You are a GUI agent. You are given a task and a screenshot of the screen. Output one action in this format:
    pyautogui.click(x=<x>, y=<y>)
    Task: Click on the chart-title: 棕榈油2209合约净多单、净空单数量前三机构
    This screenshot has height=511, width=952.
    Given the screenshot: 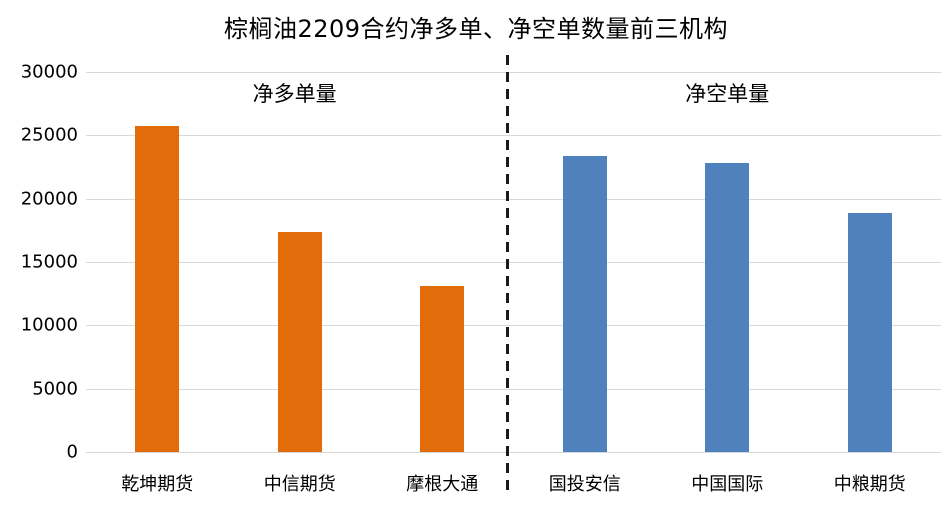 What is the action you would take?
    pyautogui.click(x=476, y=29)
    